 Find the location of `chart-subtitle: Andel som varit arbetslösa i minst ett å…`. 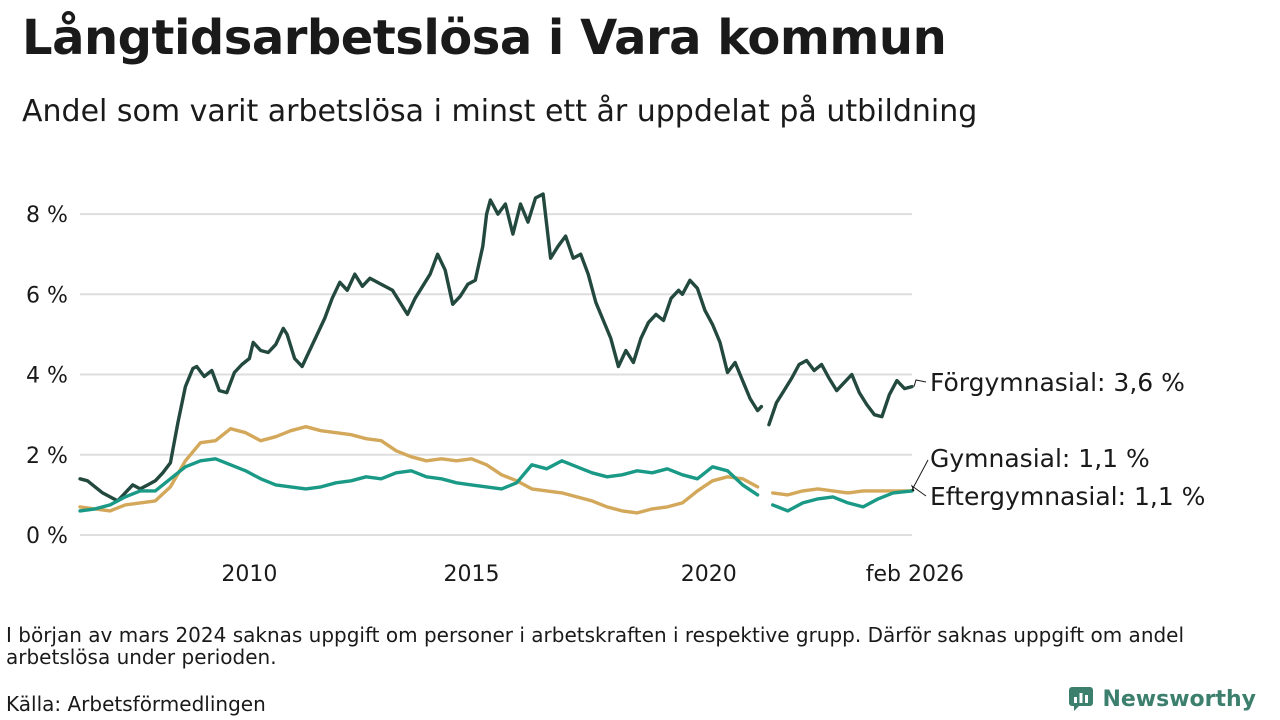

chart-subtitle: Andel som varit arbetslösa i minst ett å… is located at coordinates (500, 111).